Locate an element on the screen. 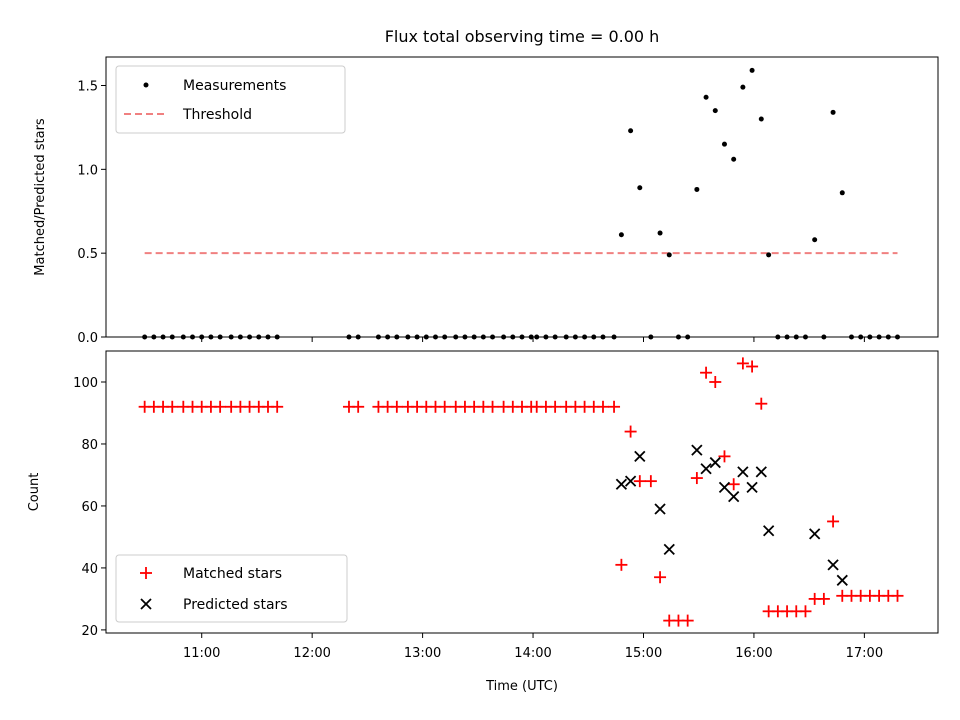 The image size is (960, 720). bottom-x-axis-label: Time (UTC) is located at coordinates (521, 686).